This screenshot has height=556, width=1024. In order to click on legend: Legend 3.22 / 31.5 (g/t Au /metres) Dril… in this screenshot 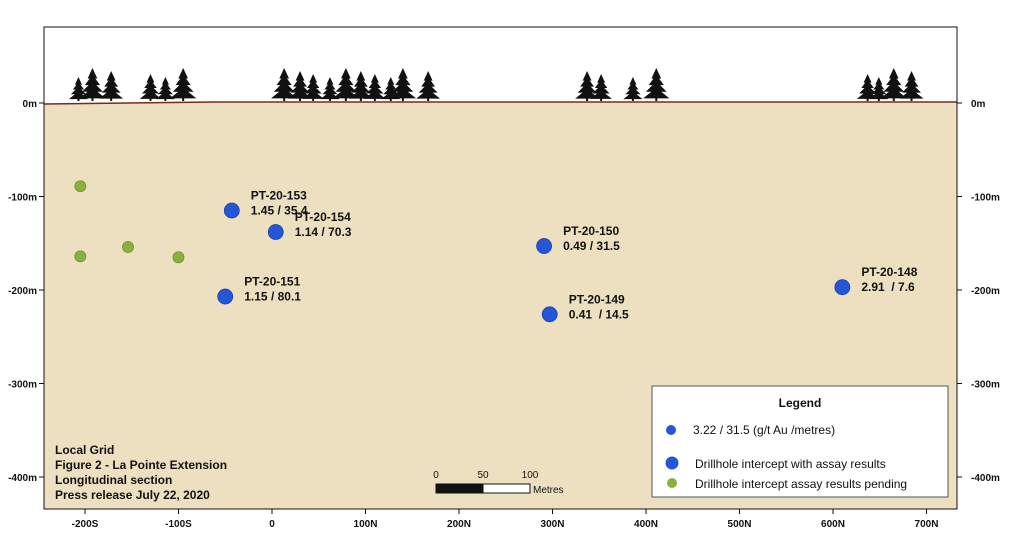, I will do `click(800, 441)`.